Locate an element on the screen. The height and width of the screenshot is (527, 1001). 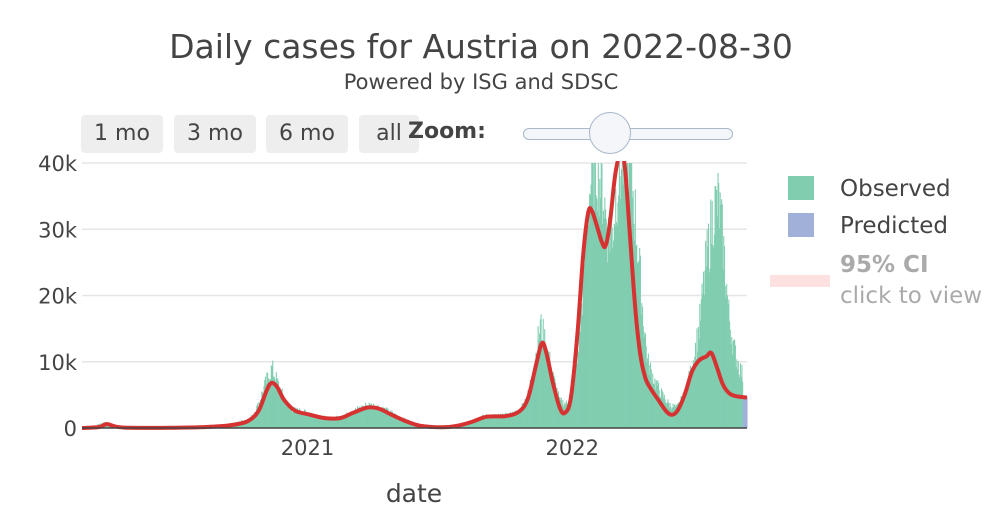
legend-swatch-predicted is located at coordinates (801, 225).